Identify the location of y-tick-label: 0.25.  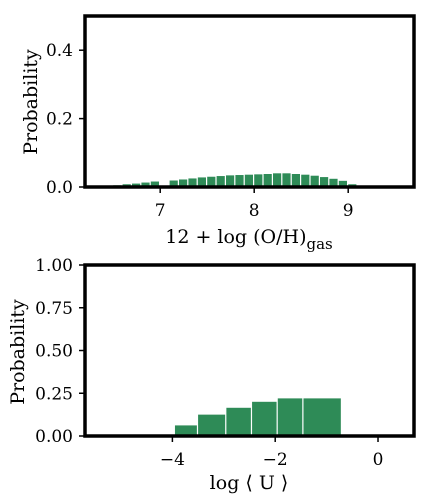
(54, 394).